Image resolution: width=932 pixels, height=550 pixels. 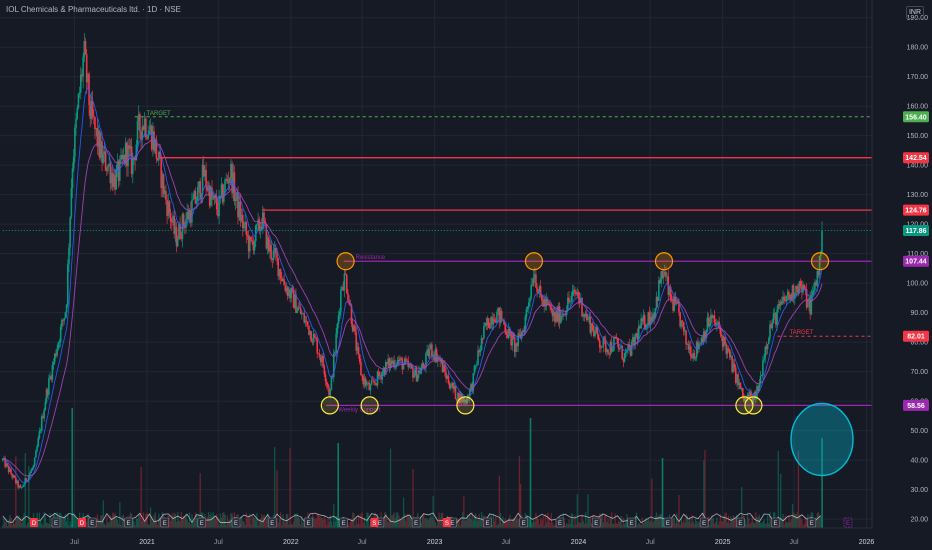 I want to click on split-marker-label: S, so click(x=447, y=524).